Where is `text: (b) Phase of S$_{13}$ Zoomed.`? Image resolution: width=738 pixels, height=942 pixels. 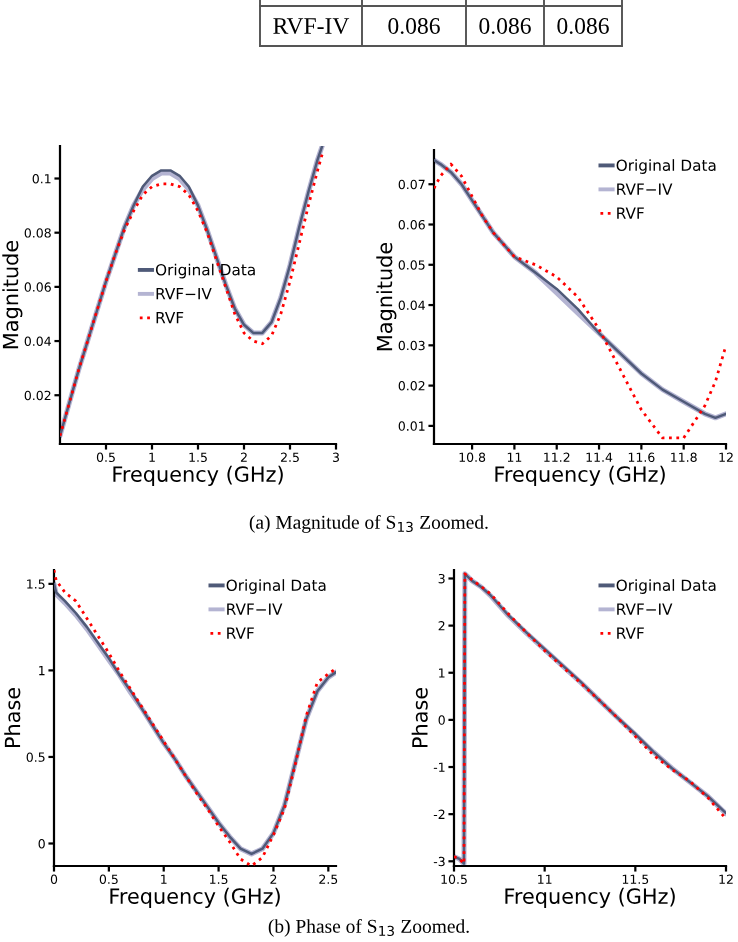 text: (b) Phase of S$_{13}$ Zoomed. is located at coordinates (368, 927).